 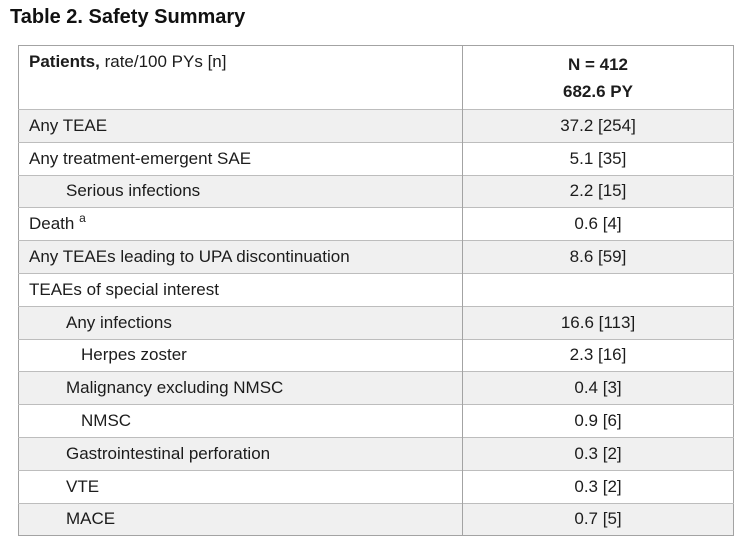 What do you see at coordinates (175, 388) in the screenshot?
I see `row-label-text: Malignancy excluding NMSC` at bounding box center [175, 388].